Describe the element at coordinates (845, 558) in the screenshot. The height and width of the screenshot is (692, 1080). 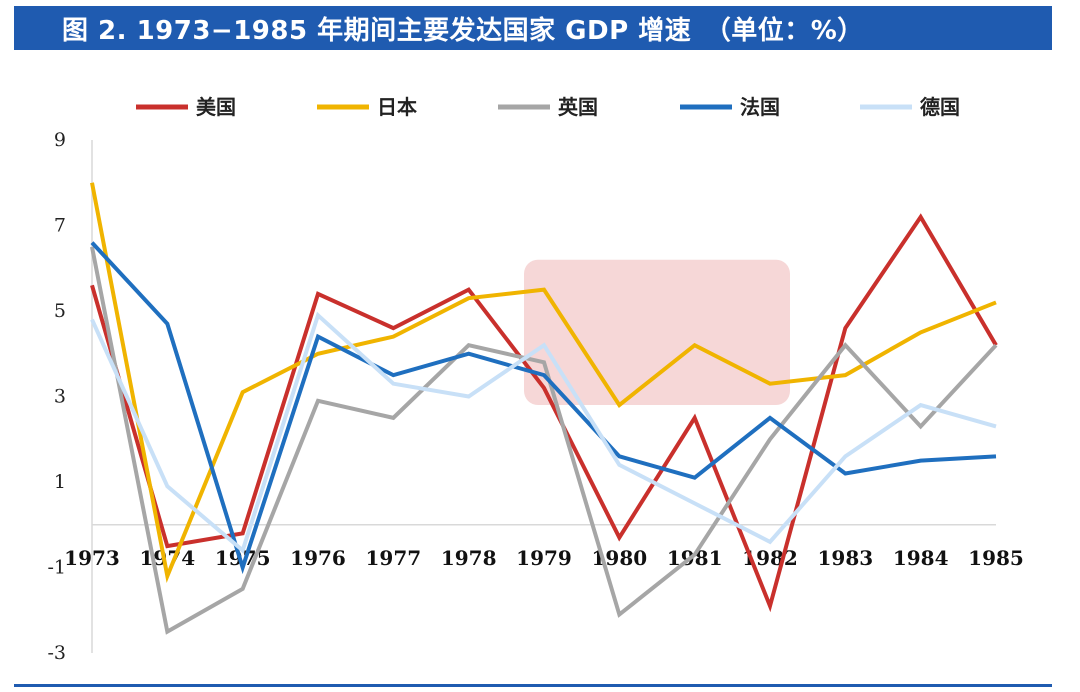
I see `x-tick-label: 1983` at that location.